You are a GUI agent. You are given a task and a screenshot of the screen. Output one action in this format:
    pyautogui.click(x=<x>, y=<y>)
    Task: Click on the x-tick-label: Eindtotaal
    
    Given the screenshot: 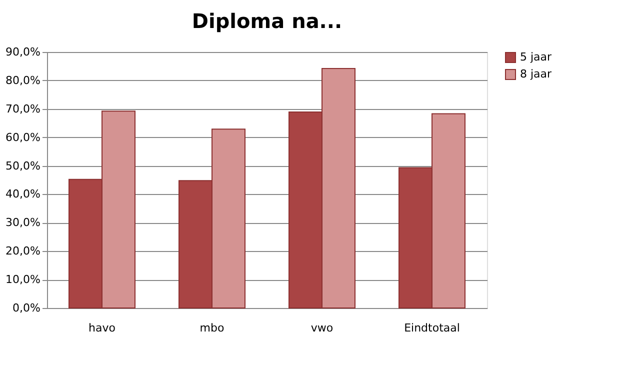 What is the action you would take?
    pyautogui.click(x=432, y=328)
    